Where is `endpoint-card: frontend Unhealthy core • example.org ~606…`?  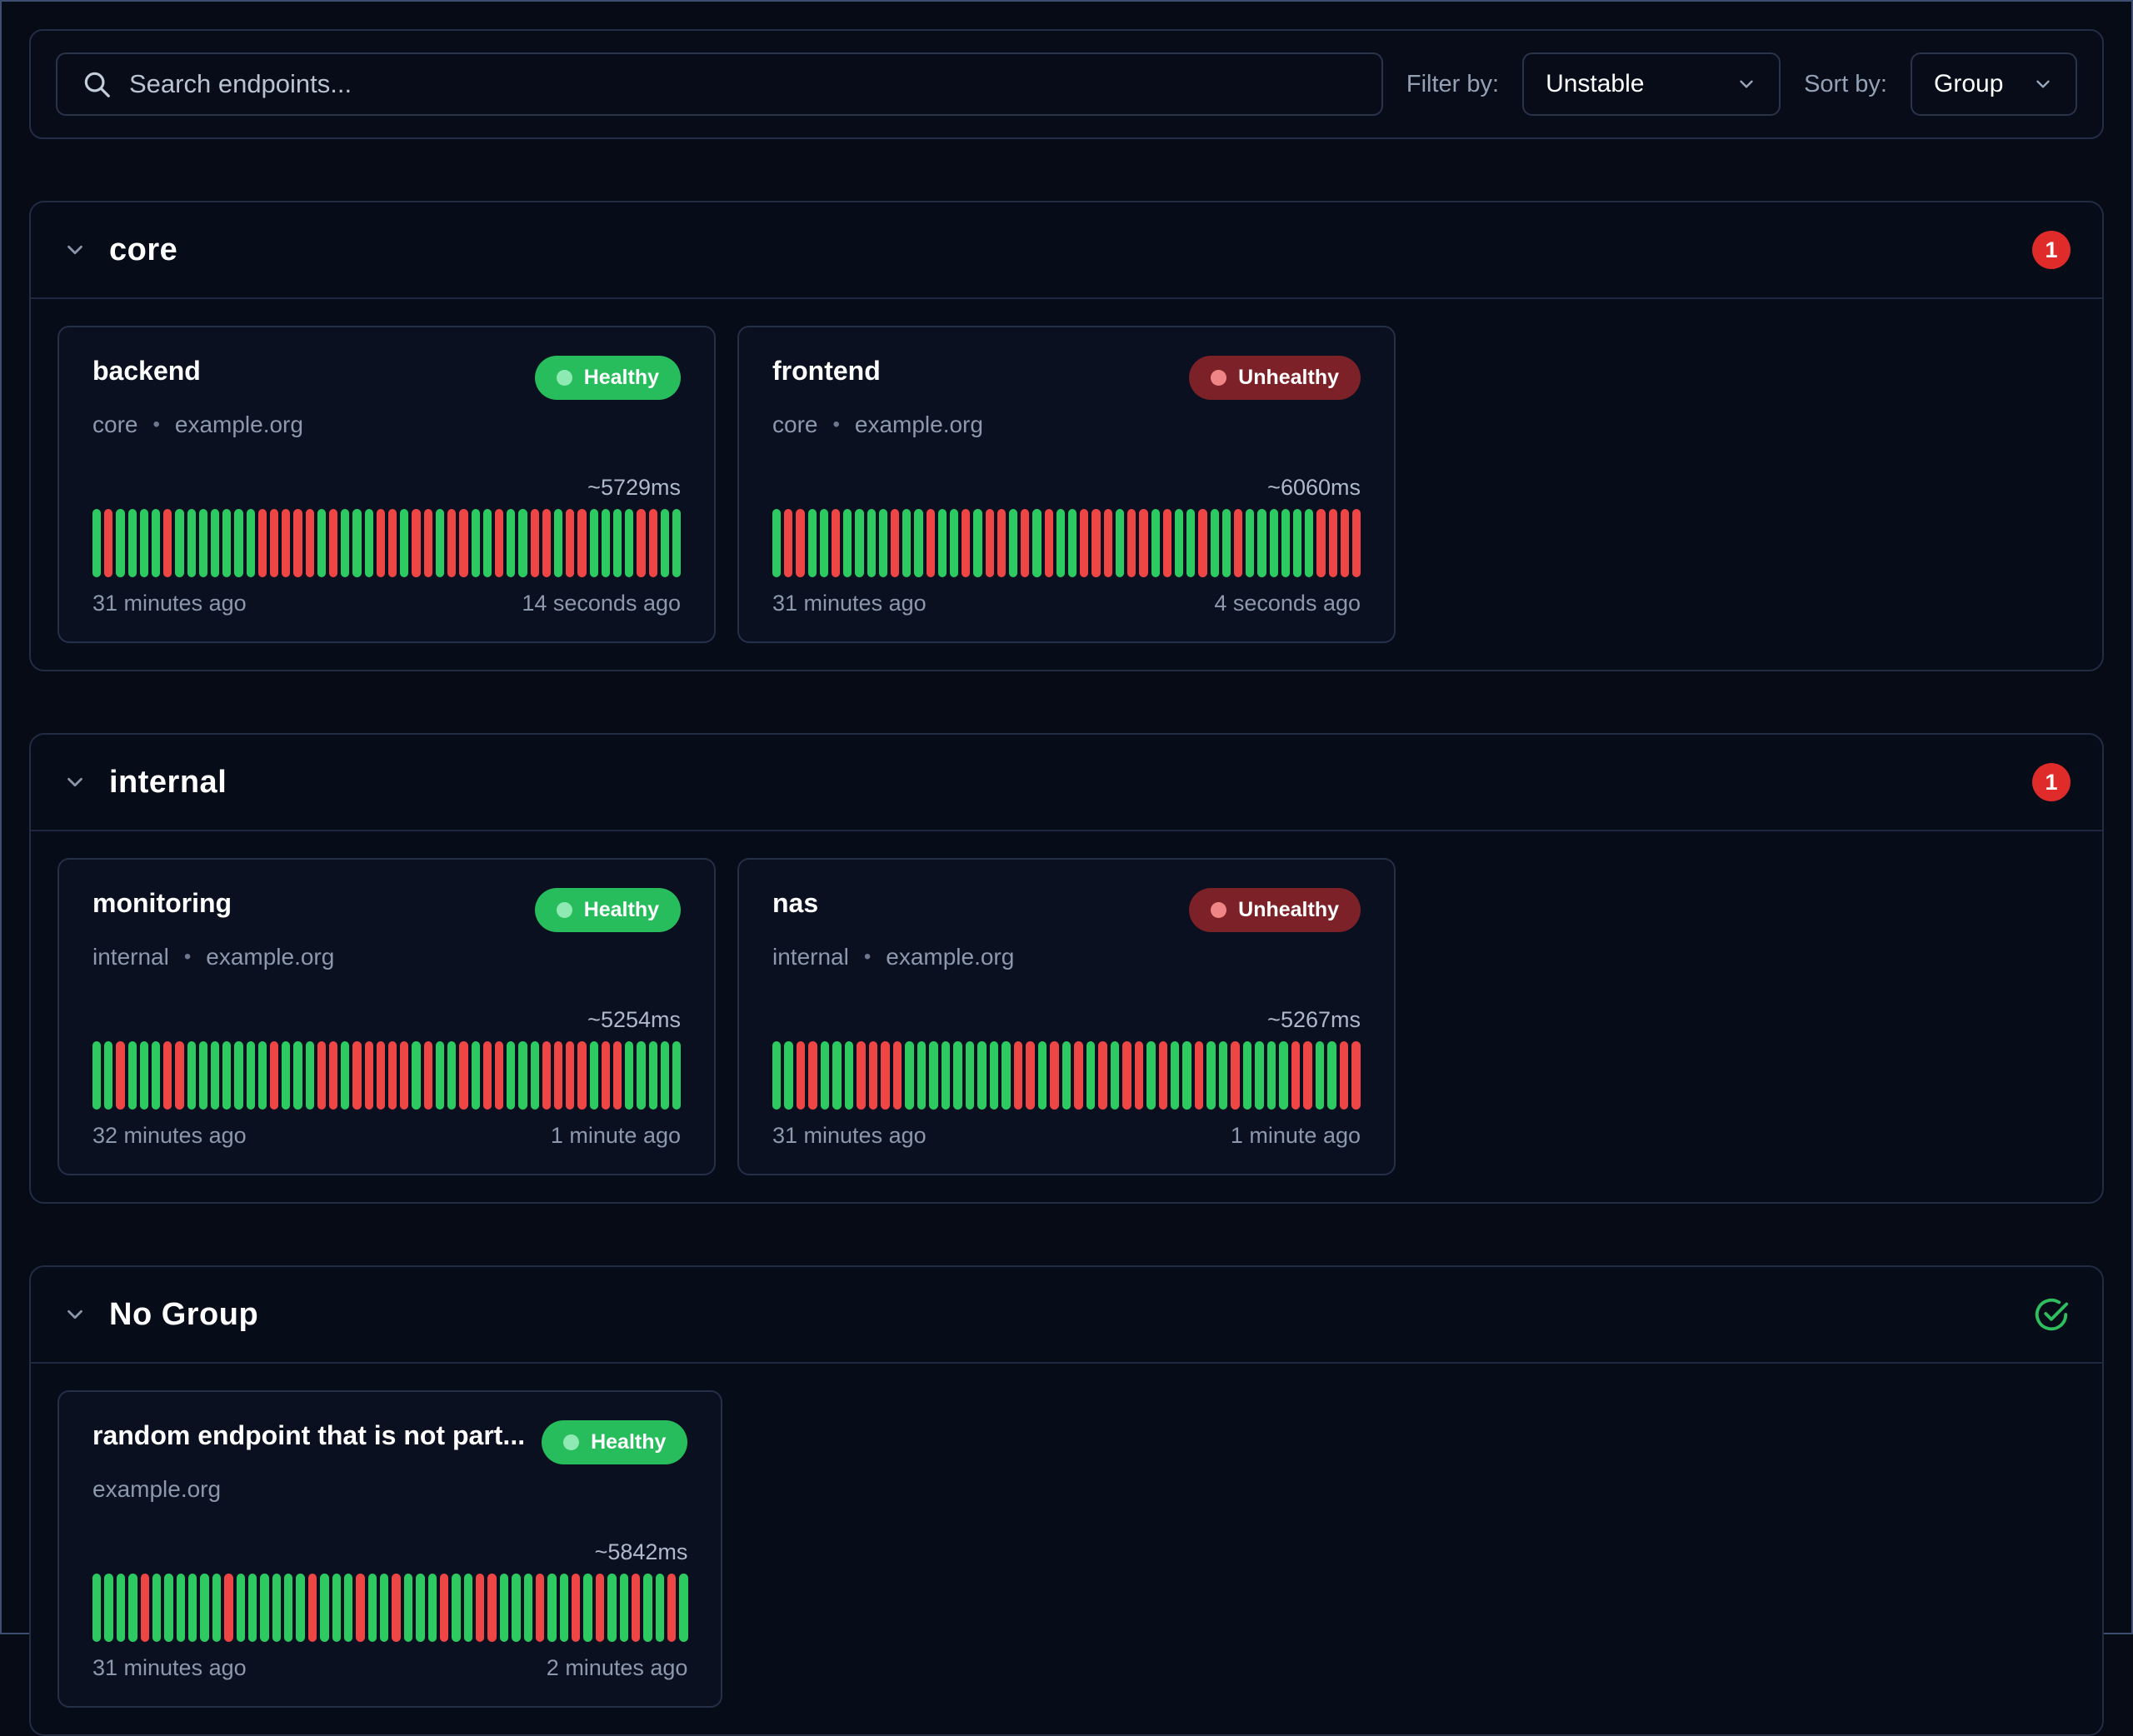
endpoint-card: frontend Unhealthy core • example.org ~606… is located at coordinates (1066, 485).